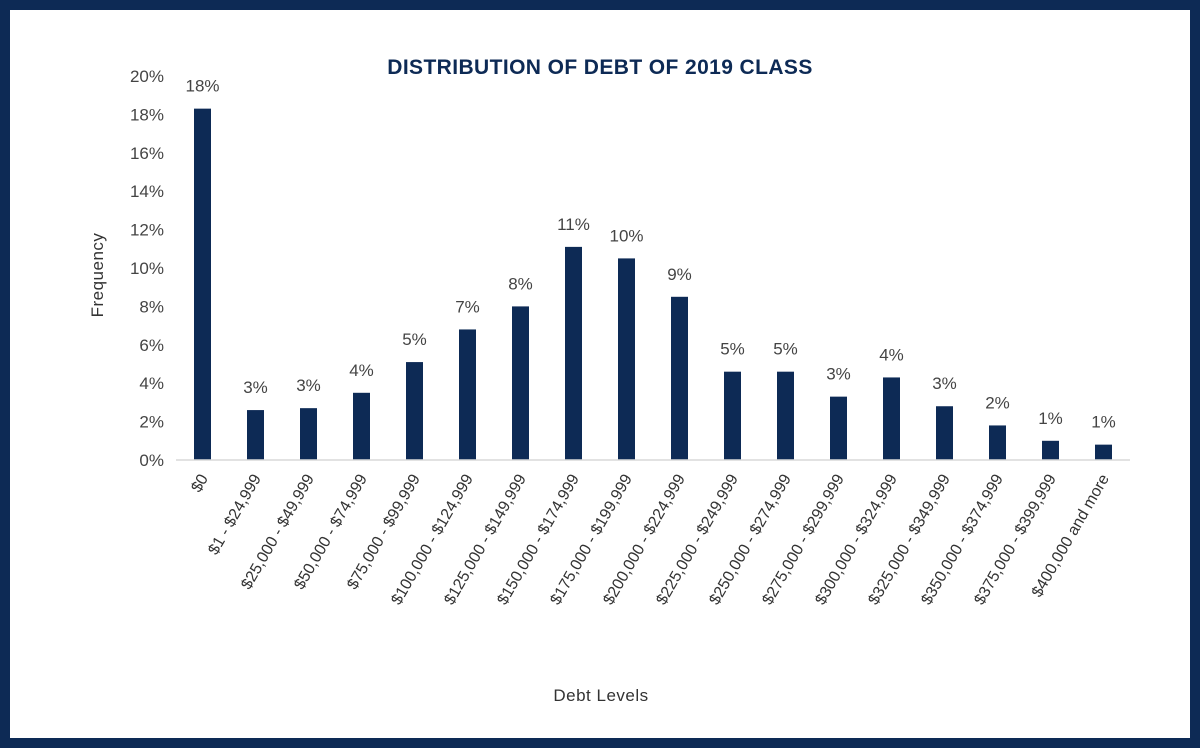 Image resolution: width=1200 pixels, height=748 pixels. What do you see at coordinates (600, 695) in the screenshot?
I see `x-axis-title: Debt Levels` at bounding box center [600, 695].